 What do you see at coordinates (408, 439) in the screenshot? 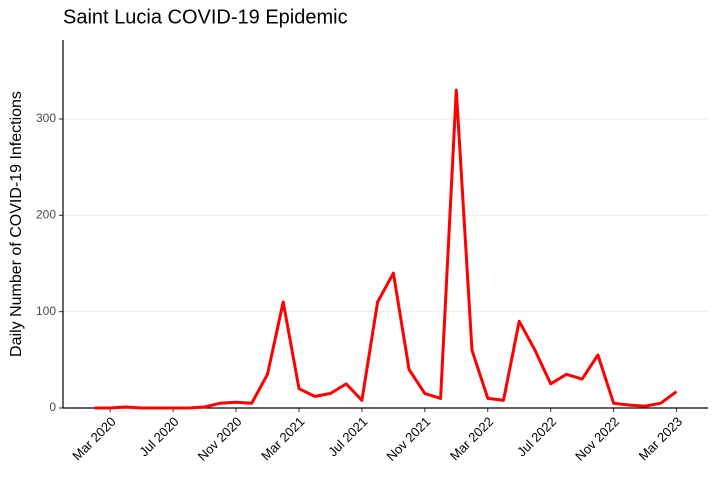
I see `x-tick-label: Nov 2021` at bounding box center [408, 439].